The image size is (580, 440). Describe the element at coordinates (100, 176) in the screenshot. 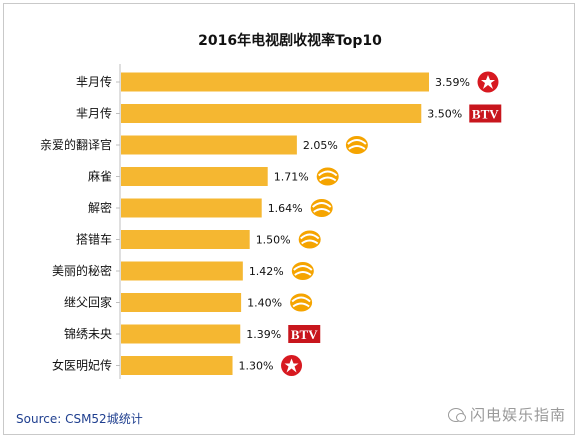

I see `category-label: 麻雀` at that location.